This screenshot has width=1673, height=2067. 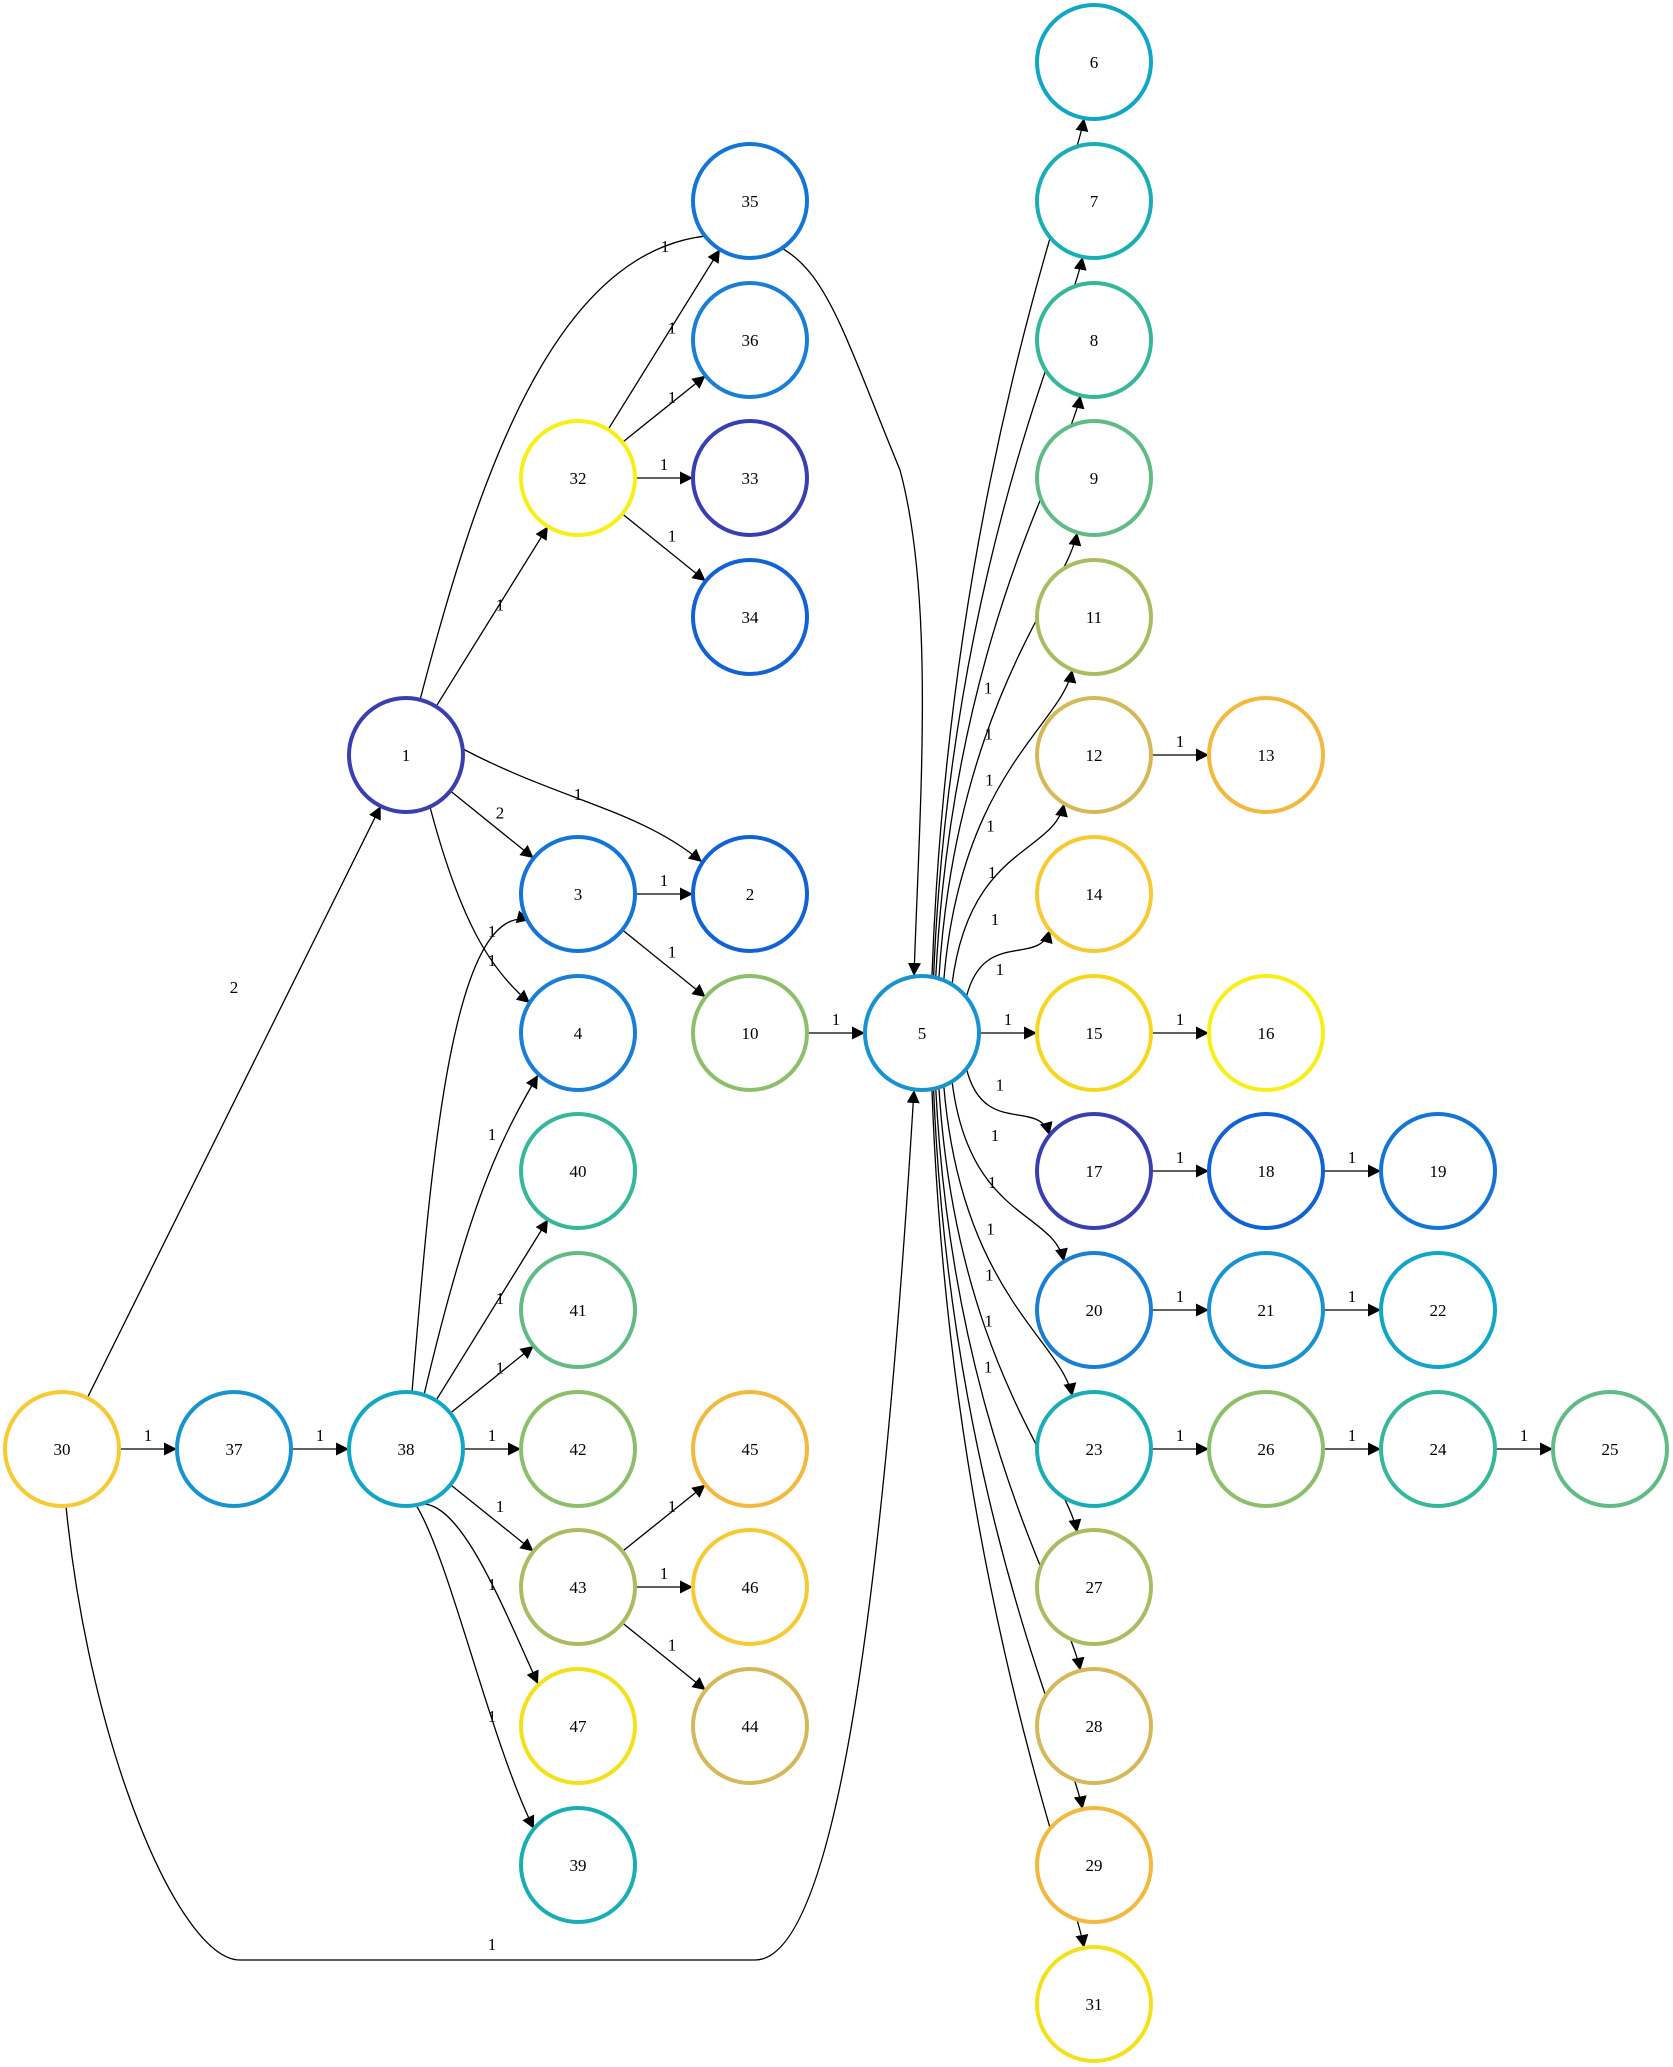 What do you see at coordinates (836, 1019) in the screenshot?
I see `edge-label-10-to-5: 1` at bounding box center [836, 1019].